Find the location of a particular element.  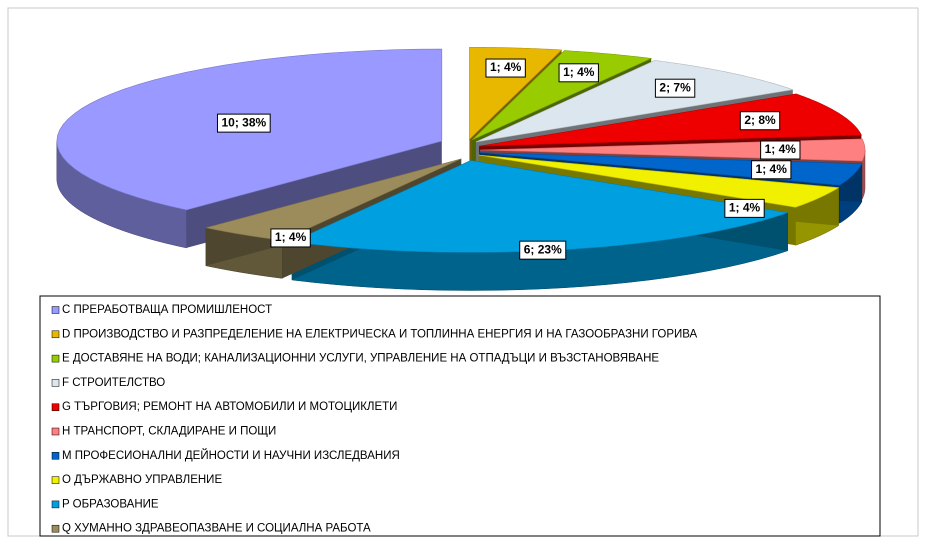

data-label: 6; 23% is located at coordinates (543, 250).